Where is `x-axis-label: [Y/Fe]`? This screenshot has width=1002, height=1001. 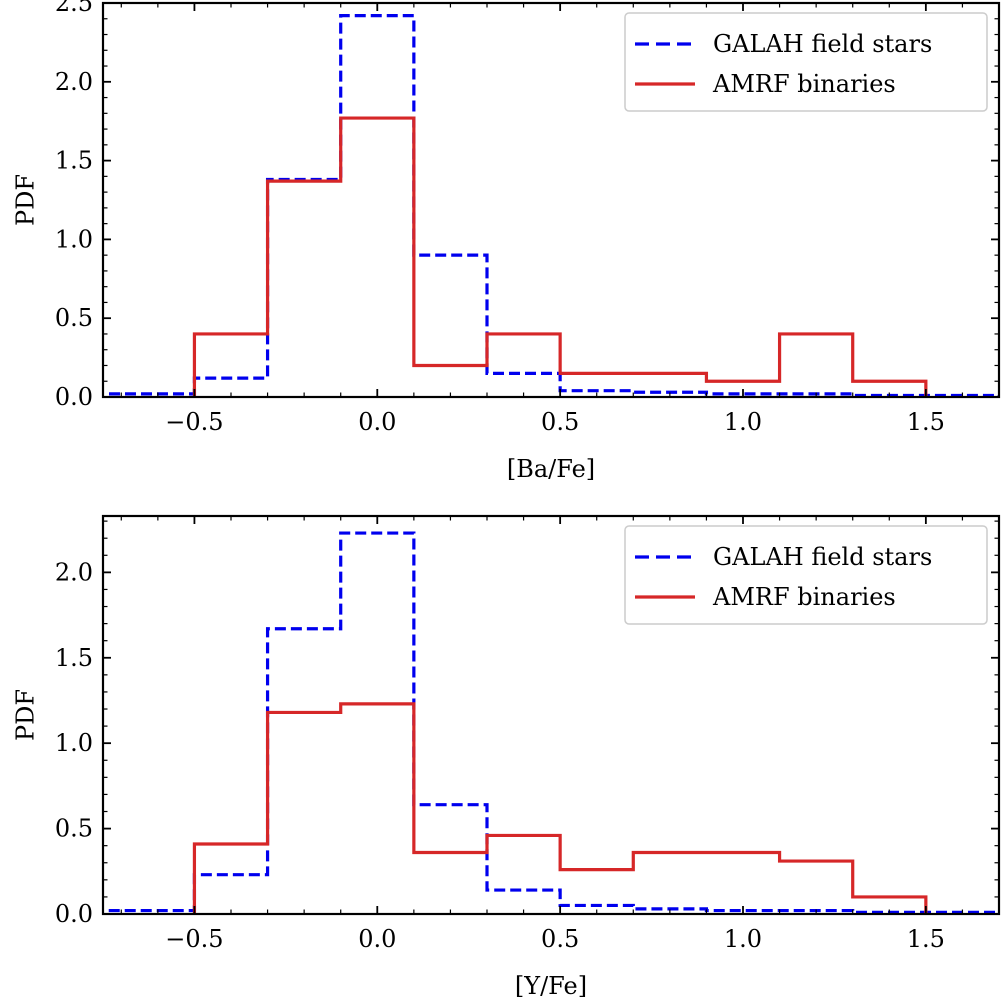
x-axis-label: [Y/Fe] is located at coordinates (551, 986).